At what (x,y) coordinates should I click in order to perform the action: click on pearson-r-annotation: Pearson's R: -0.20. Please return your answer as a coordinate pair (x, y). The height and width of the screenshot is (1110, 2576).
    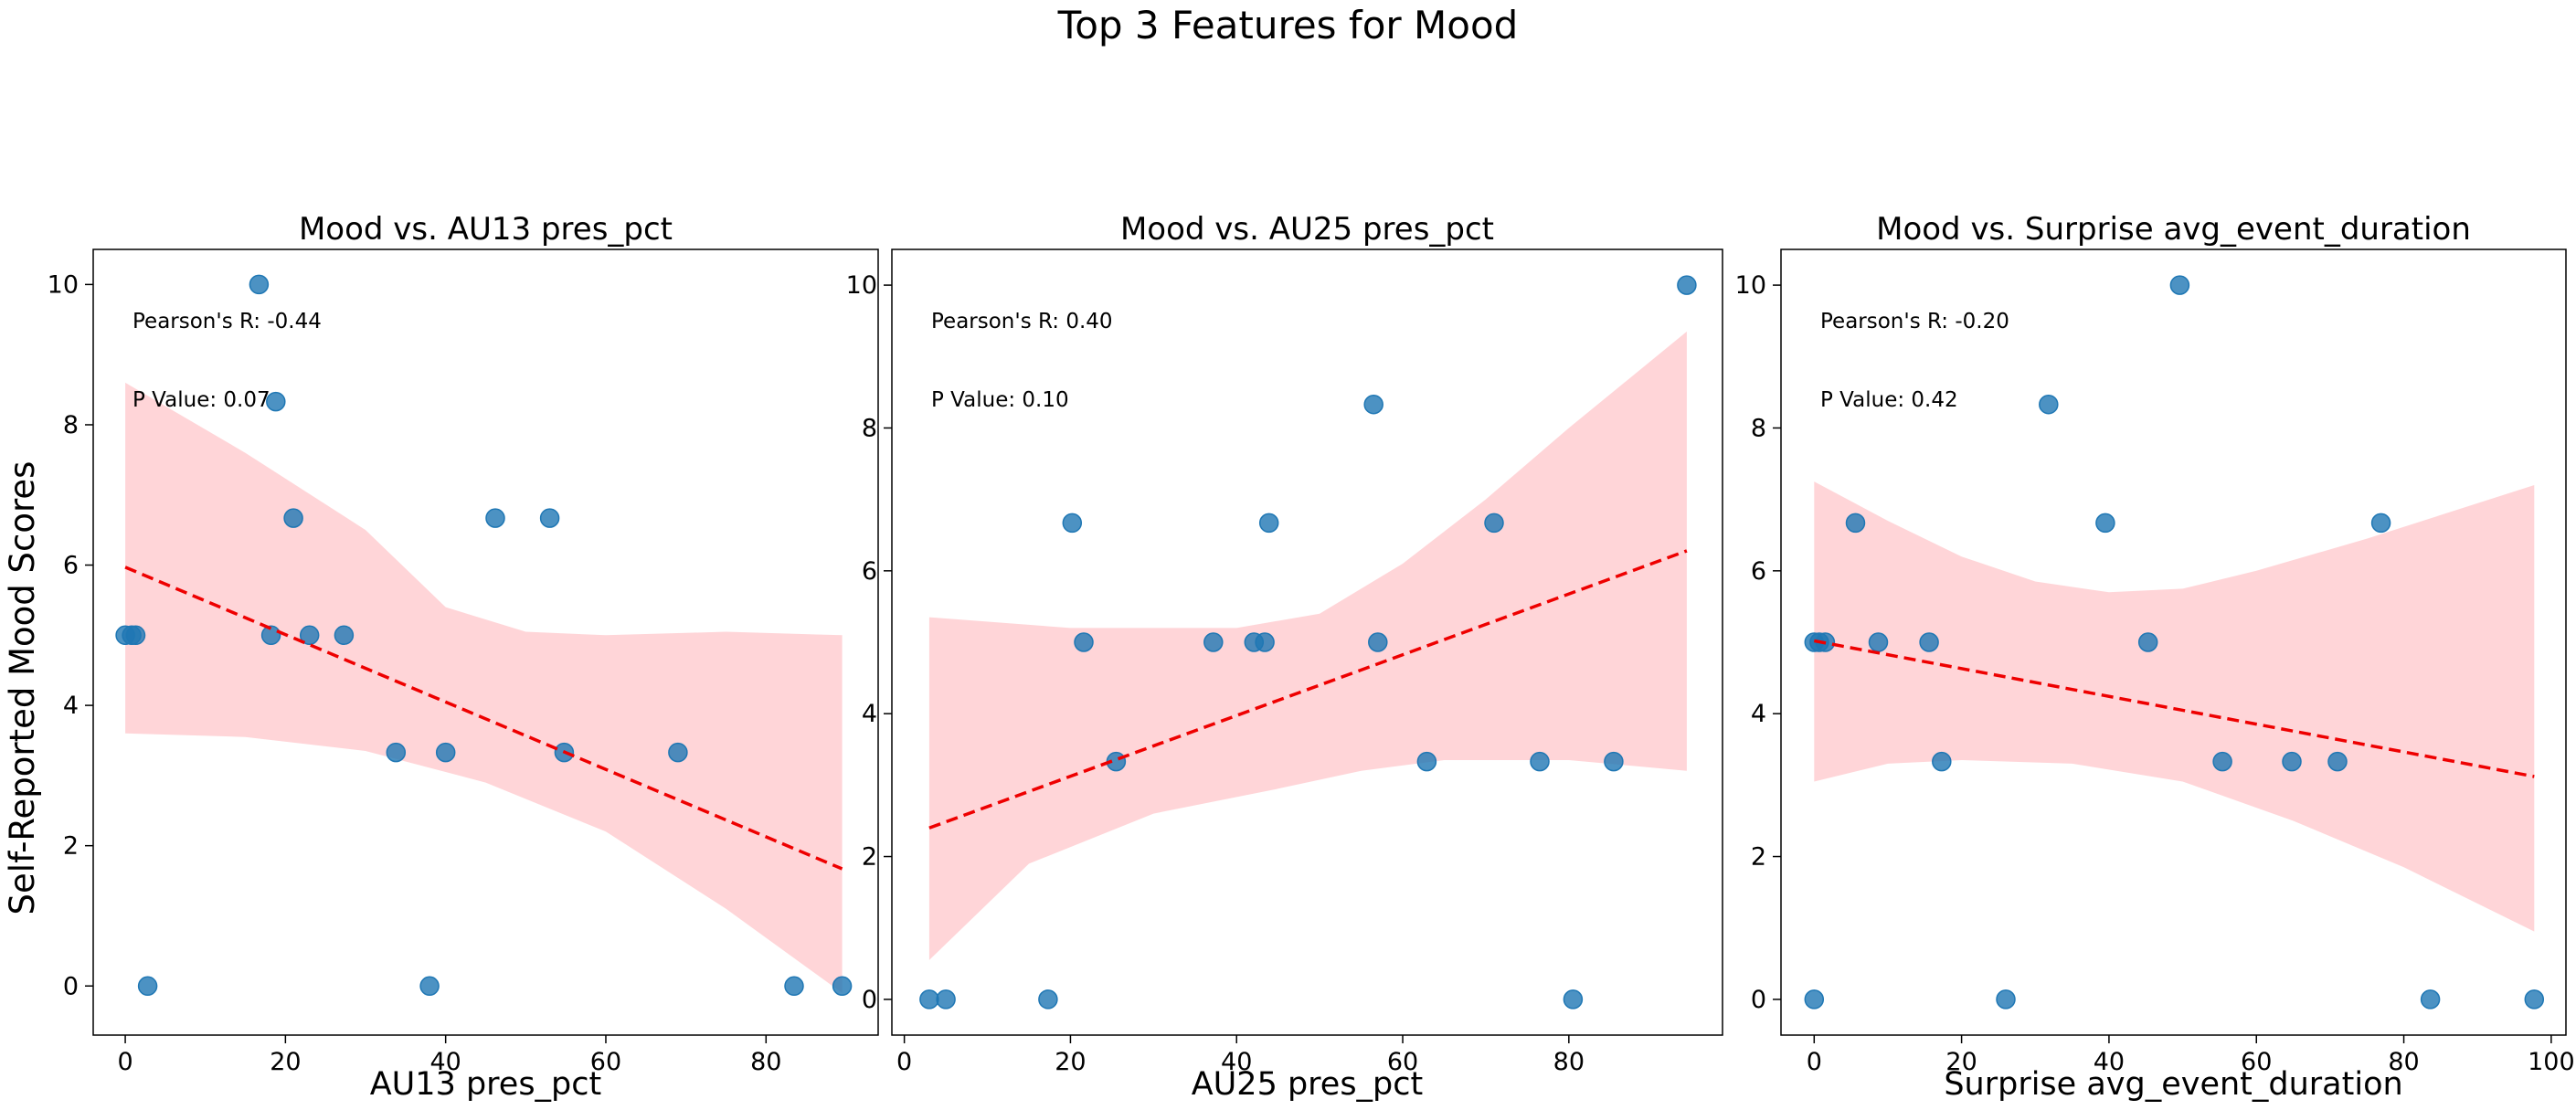
    Looking at the image, I should click on (1914, 321).